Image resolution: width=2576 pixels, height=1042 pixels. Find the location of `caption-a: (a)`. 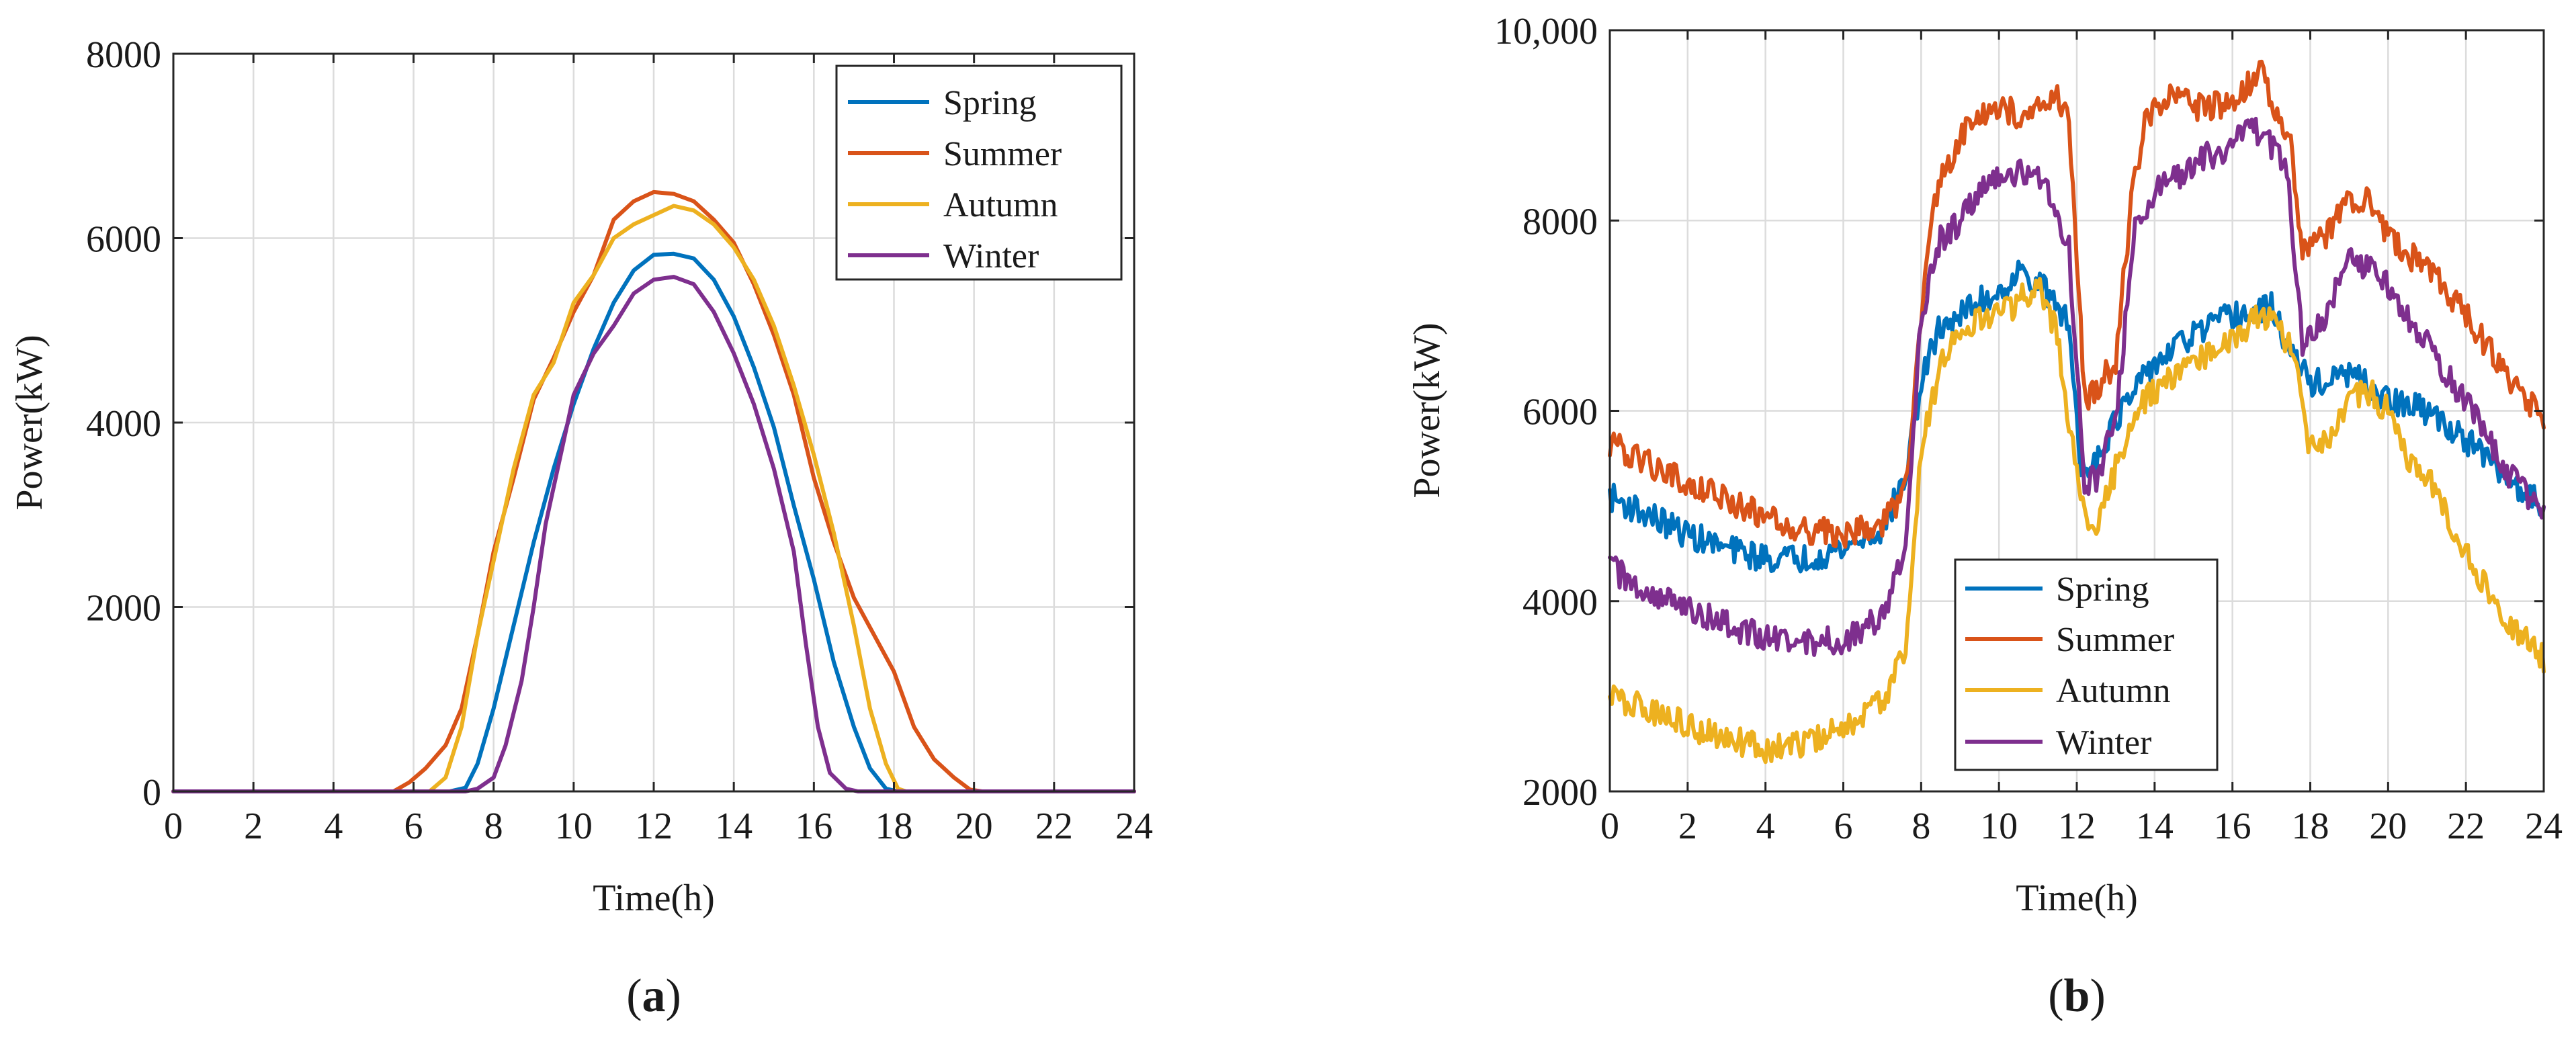

caption-a: (a) is located at coordinates (653, 996).